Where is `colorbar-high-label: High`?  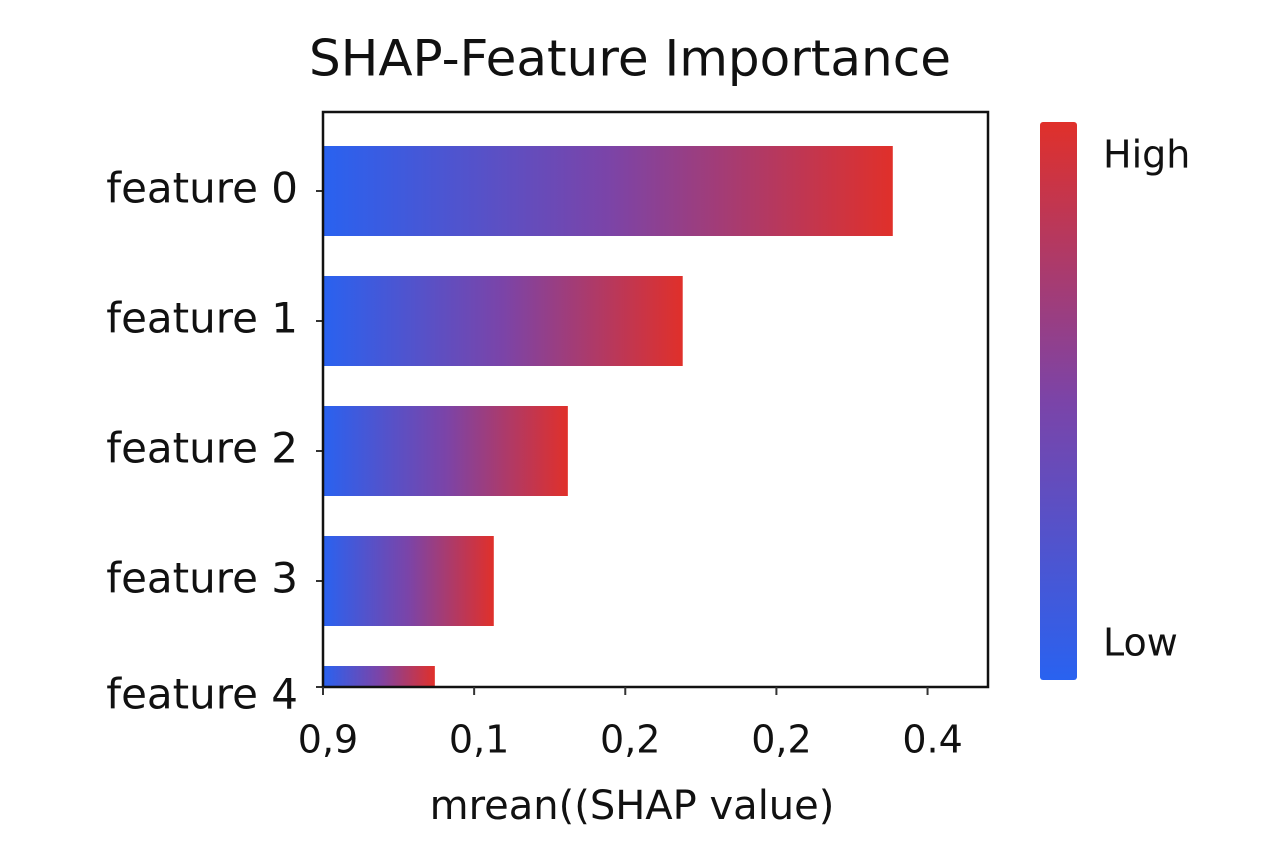 colorbar-high-label: High is located at coordinates (1146, 155).